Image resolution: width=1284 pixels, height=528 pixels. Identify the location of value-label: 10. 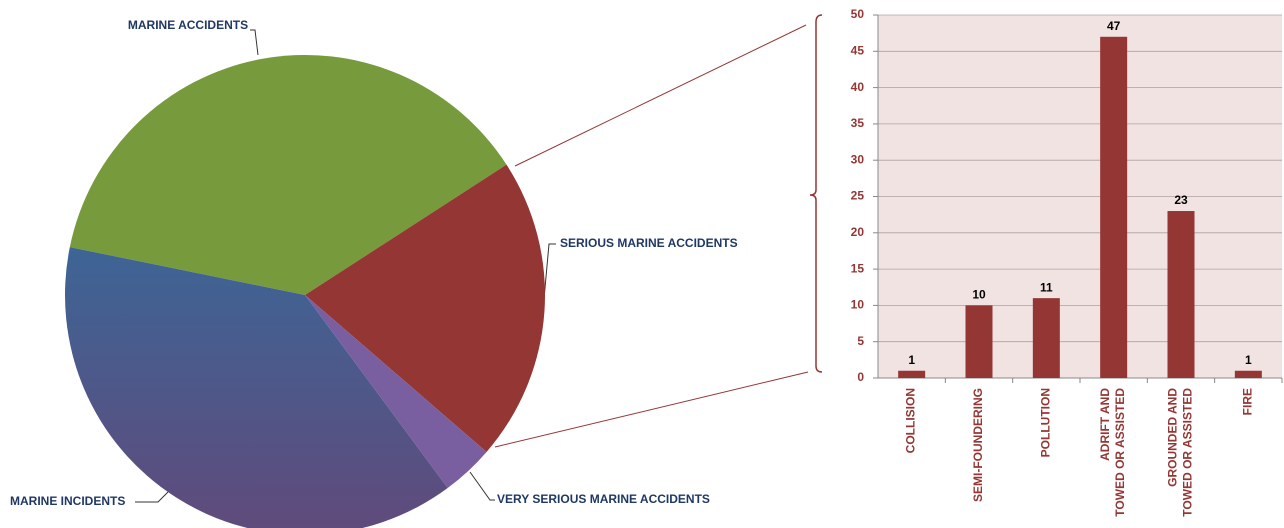
(979, 295).